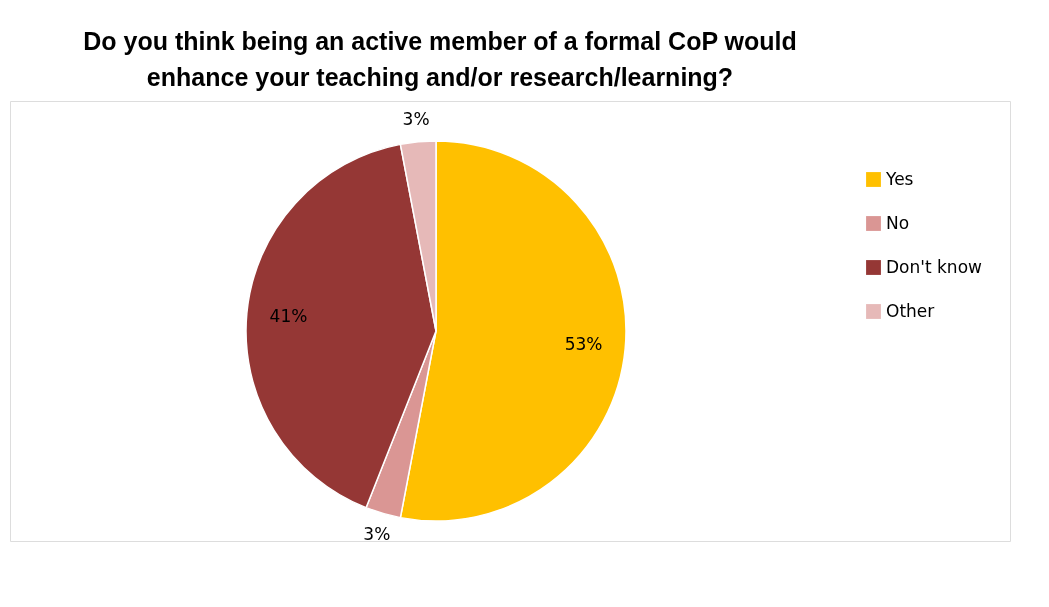 The image size is (1049, 607). What do you see at coordinates (583, 343) in the screenshot?
I see `data-label: 53%` at bounding box center [583, 343].